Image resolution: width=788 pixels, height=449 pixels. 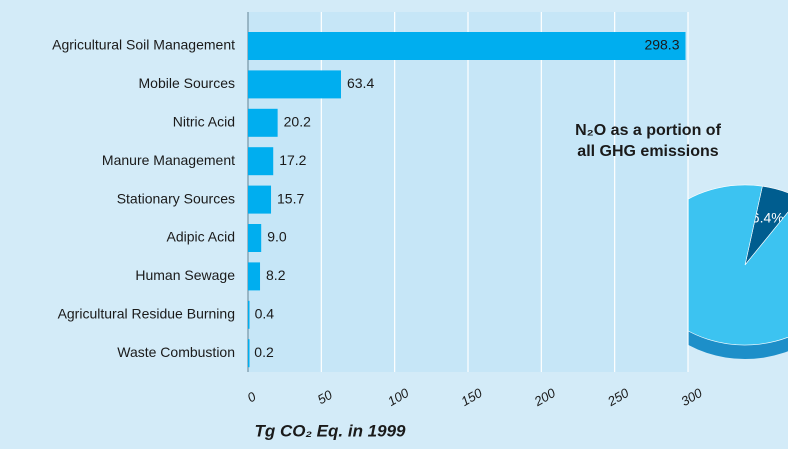 I want to click on value-label: 17.2, so click(x=292, y=160).